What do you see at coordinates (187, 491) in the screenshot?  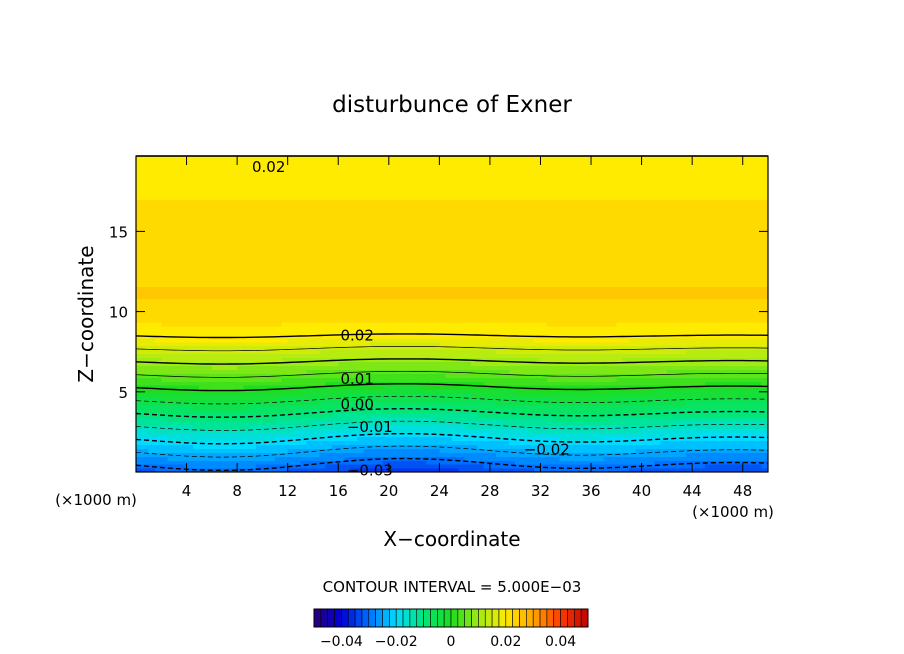 I see `x-tick-label: 4` at bounding box center [187, 491].